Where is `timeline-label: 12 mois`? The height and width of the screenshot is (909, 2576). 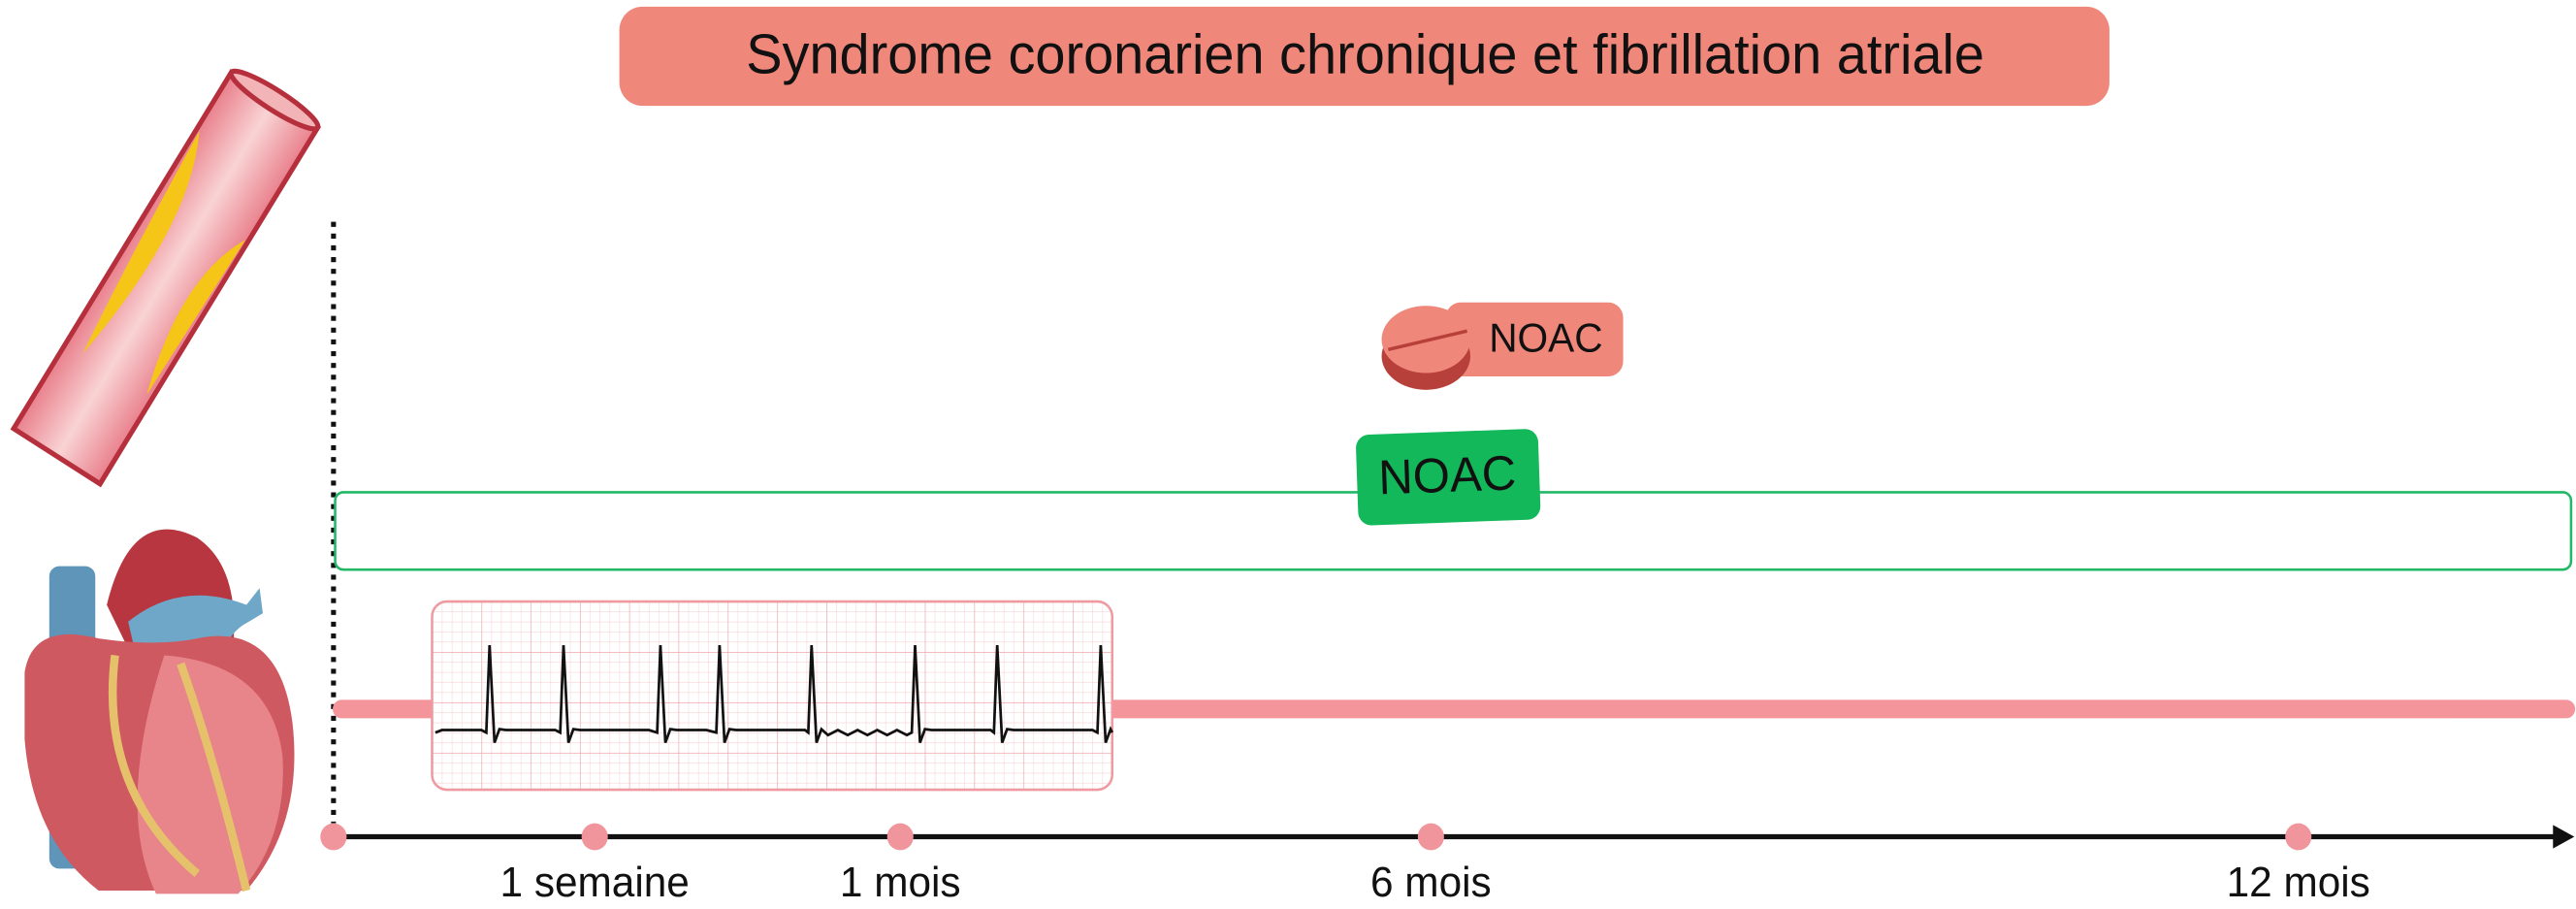 timeline-label: 12 mois is located at coordinates (2298, 883).